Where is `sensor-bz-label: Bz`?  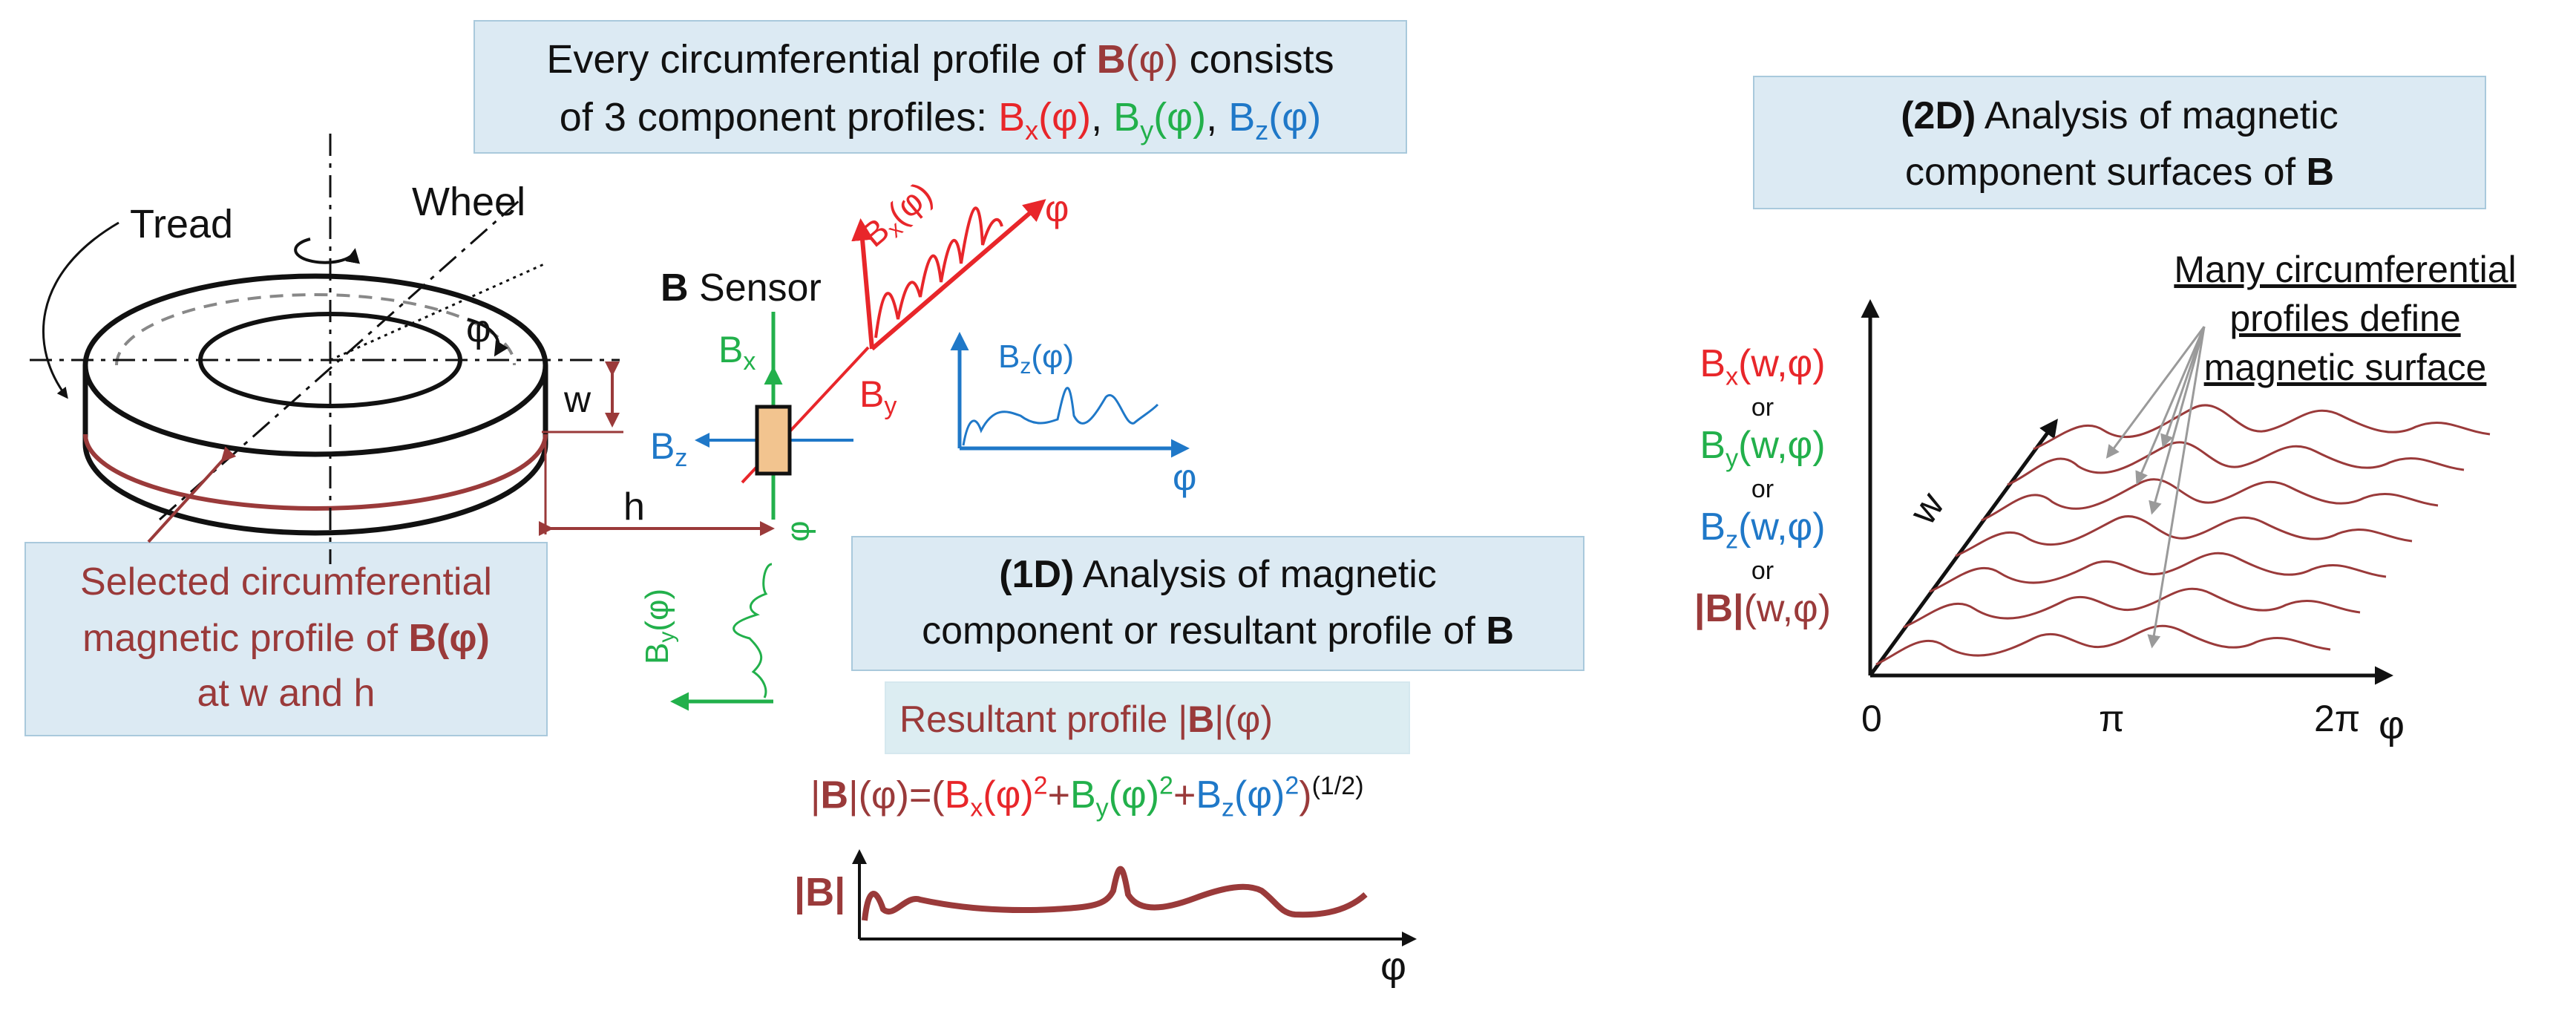 sensor-bz-label: Bz is located at coordinates (668, 449).